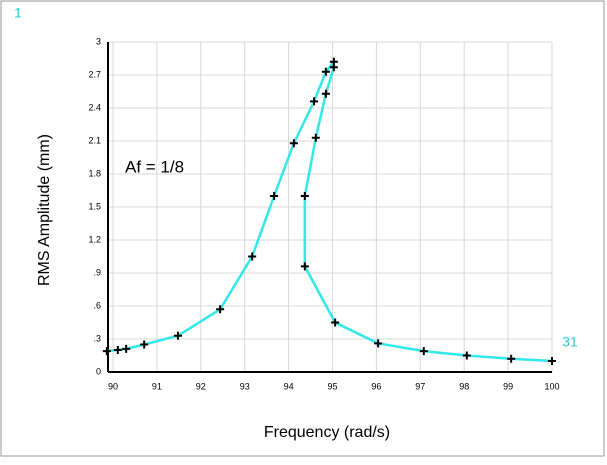 This screenshot has width=607, height=465. What do you see at coordinates (420, 386) in the screenshot?
I see `x-tick-label: 97` at bounding box center [420, 386].